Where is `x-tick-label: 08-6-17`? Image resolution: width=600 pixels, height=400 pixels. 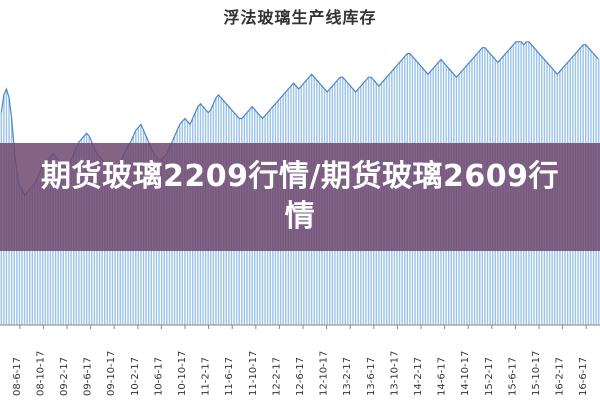
x-tick-label: 08-6-17 is located at coordinates (17, 376).